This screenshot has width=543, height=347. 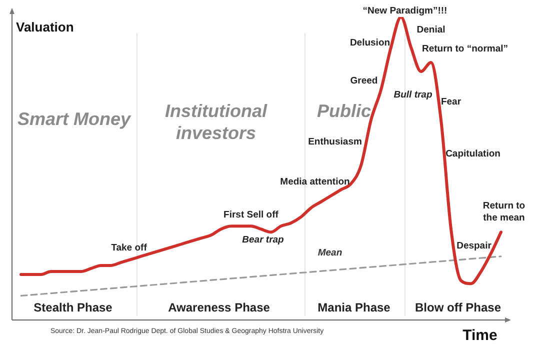 I want to click on annotation: First Sell off, so click(x=252, y=215).